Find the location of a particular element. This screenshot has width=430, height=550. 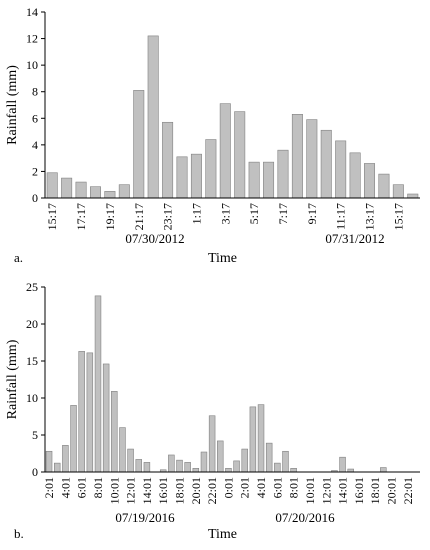

y-tick-label: 6 is located at coordinates (35, 118).